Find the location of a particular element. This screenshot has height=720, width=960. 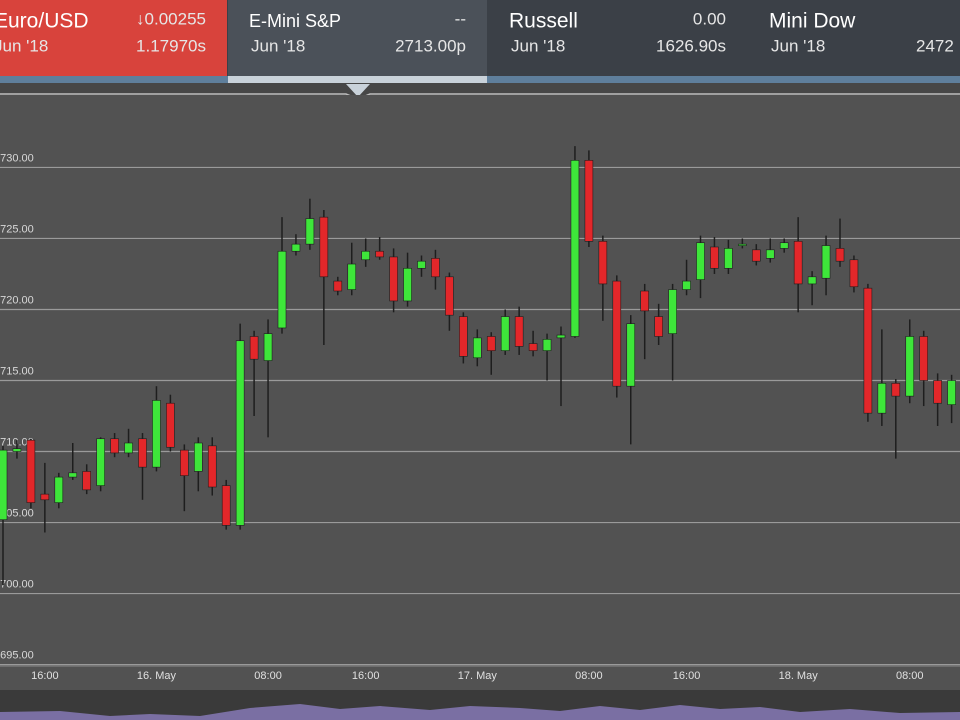

chart-header-band is located at coordinates (480, 89).